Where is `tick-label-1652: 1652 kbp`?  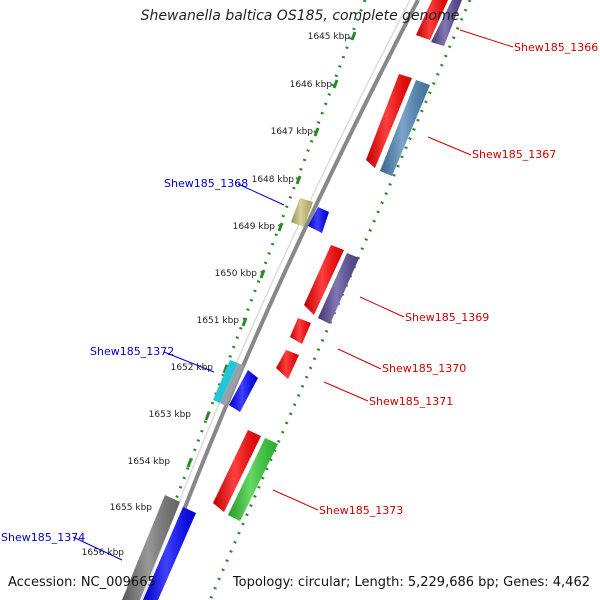 tick-label-1652: 1652 kbp is located at coordinates (192, 368).